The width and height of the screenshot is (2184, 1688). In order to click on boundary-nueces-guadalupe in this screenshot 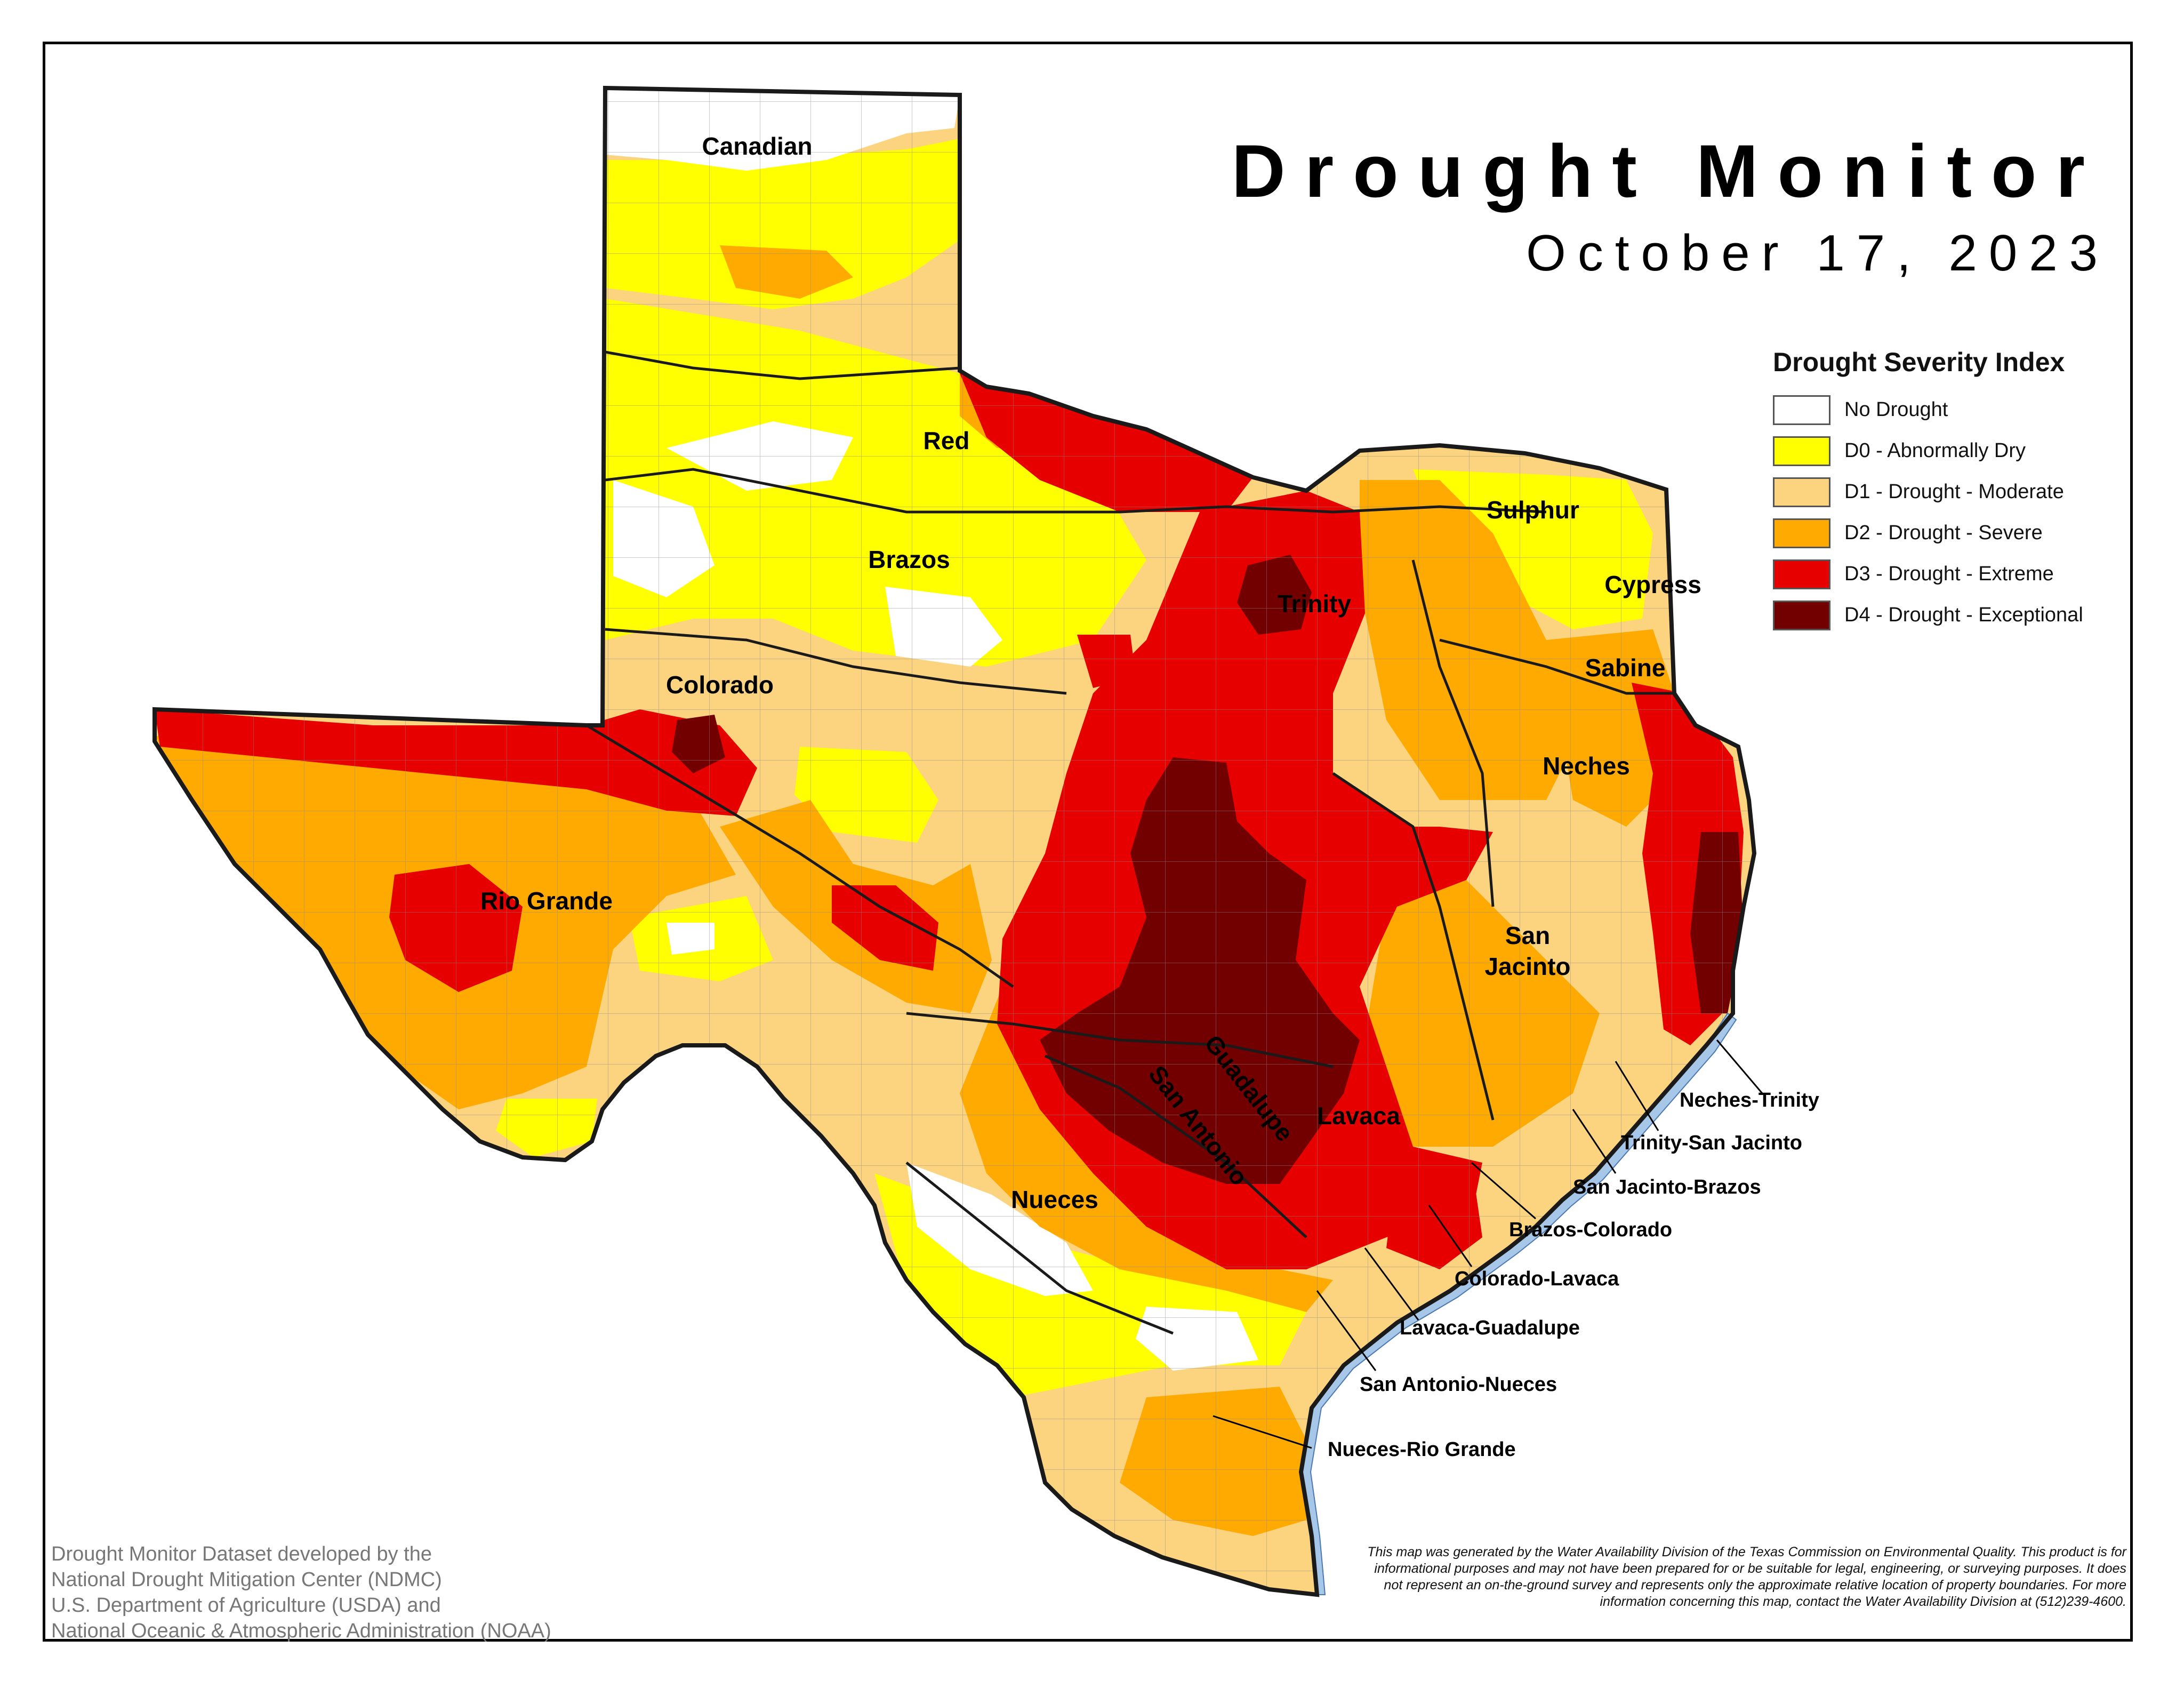, I will do `click(1120, 1040)`.